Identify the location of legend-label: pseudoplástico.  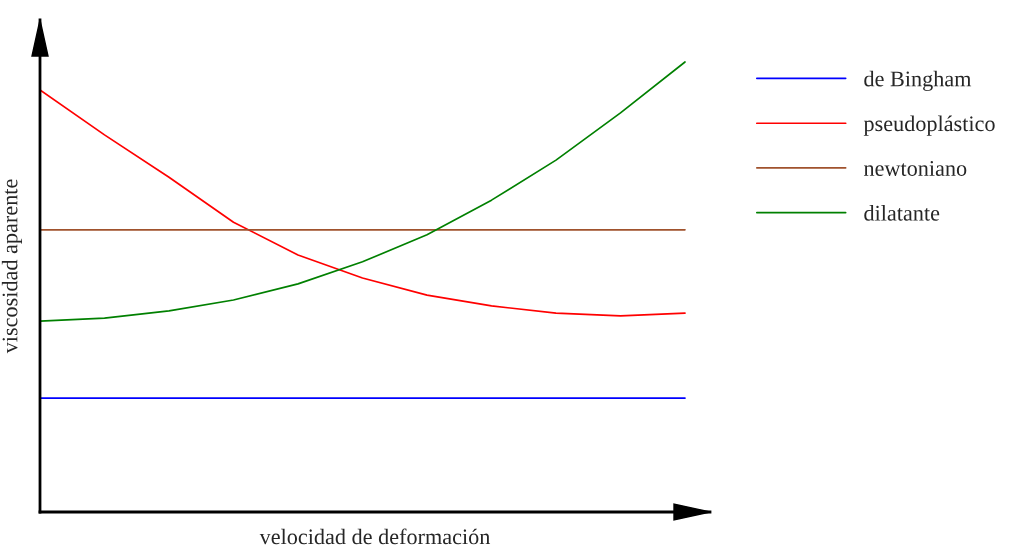
(929, 125).